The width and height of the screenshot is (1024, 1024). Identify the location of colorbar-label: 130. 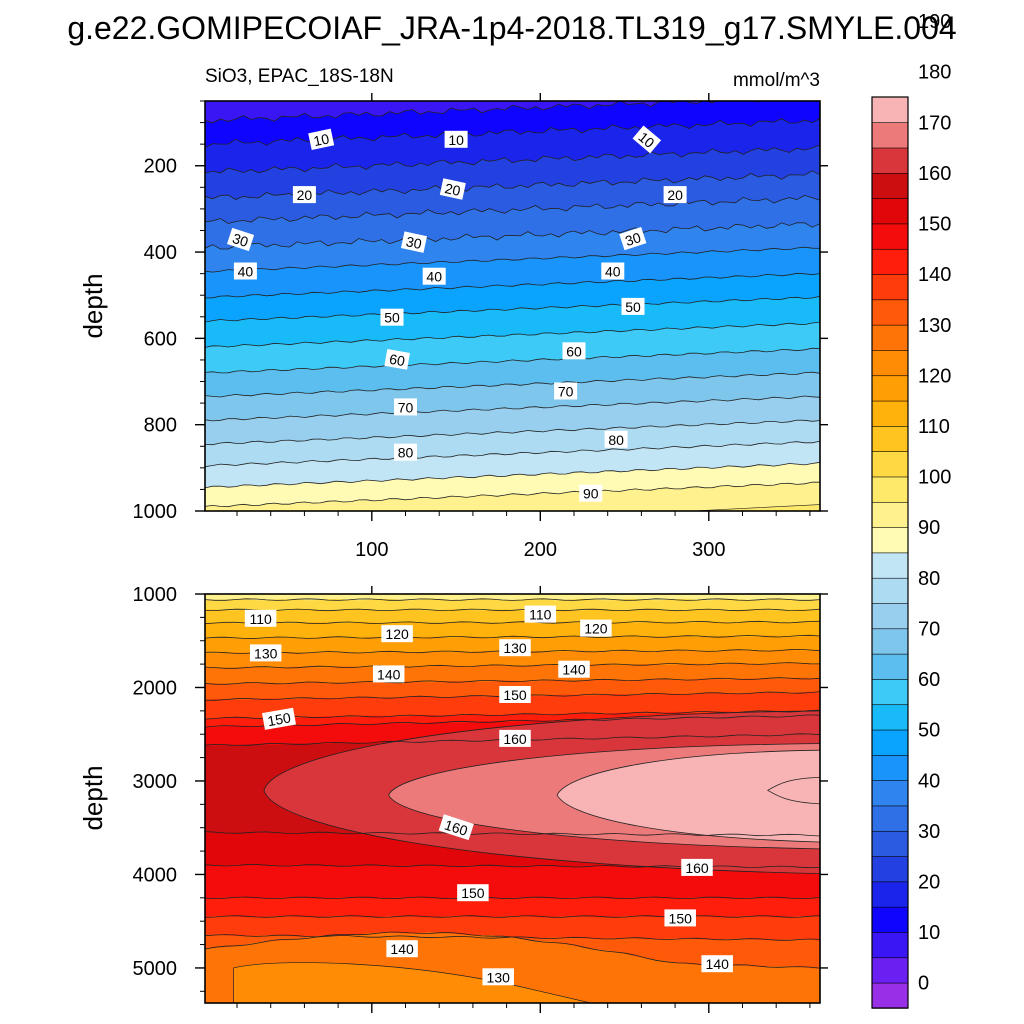
(934, 326).